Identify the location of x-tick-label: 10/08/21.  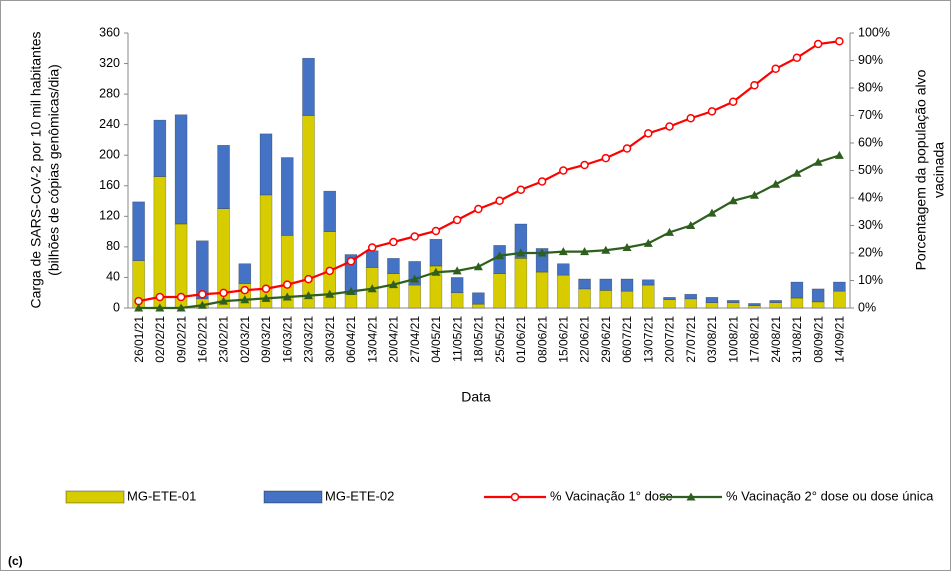
(733, 339).